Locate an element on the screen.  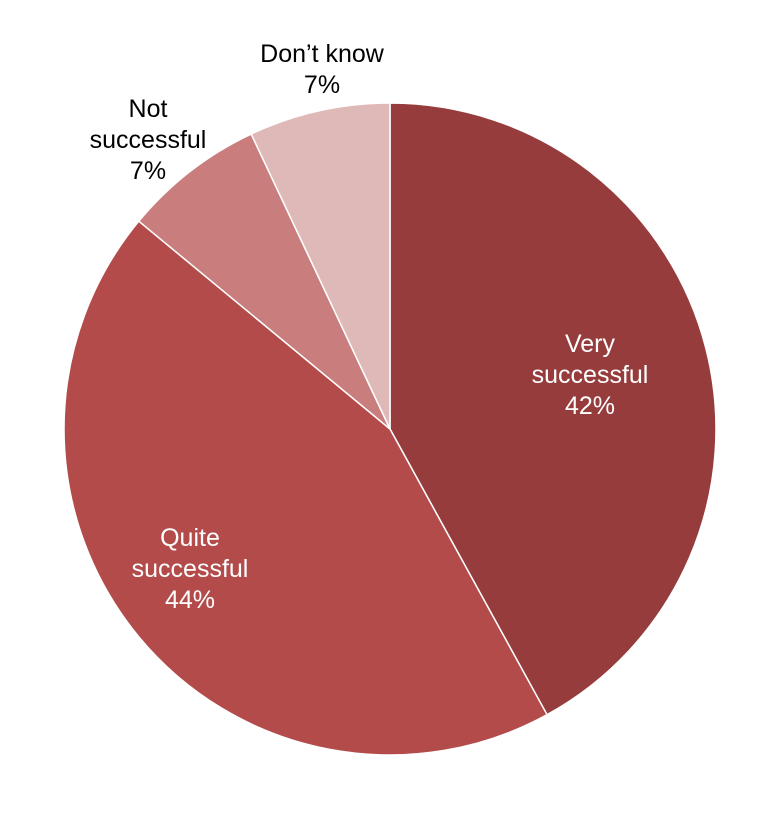
slice-category-label: Quite is located at coordinates (190, 538).